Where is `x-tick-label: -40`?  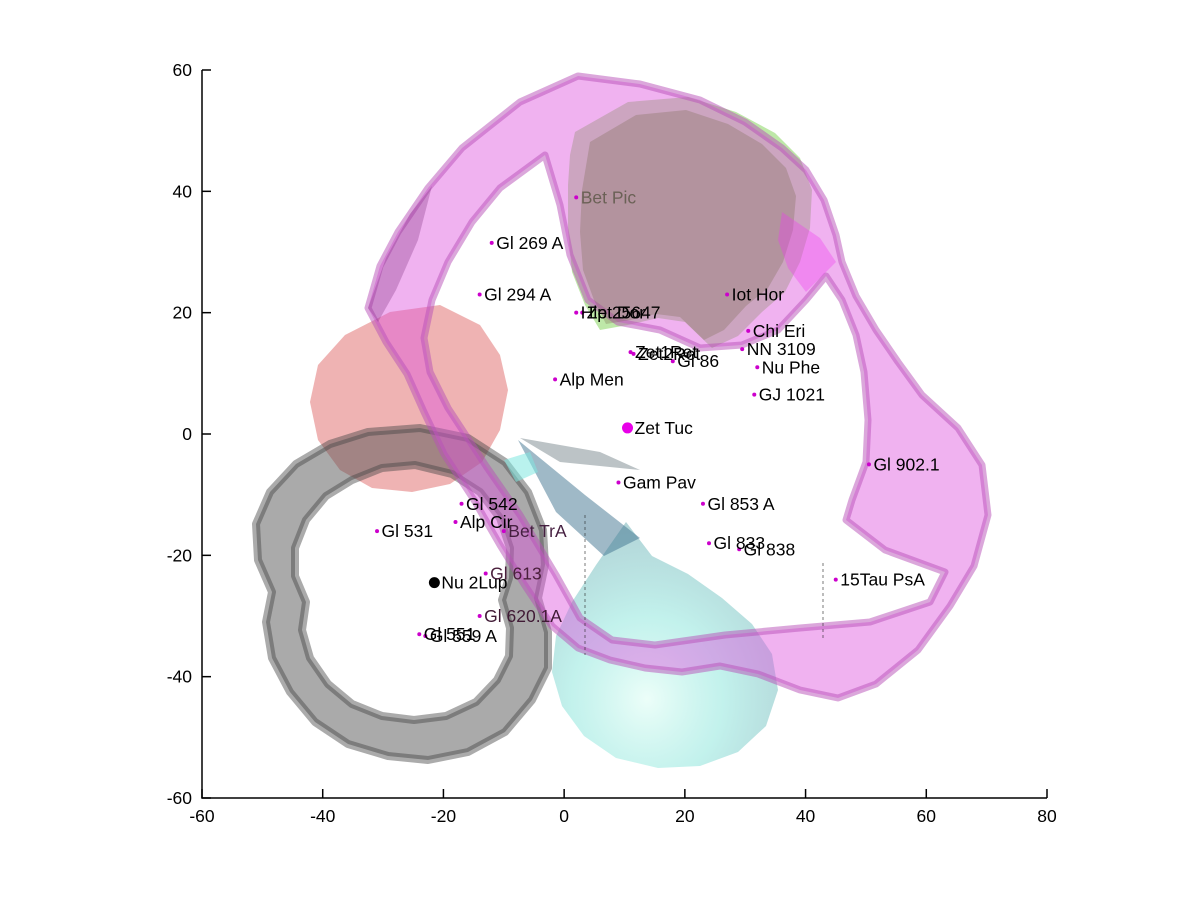 x-tick-label: -40 is located at coordinates (323, 816).